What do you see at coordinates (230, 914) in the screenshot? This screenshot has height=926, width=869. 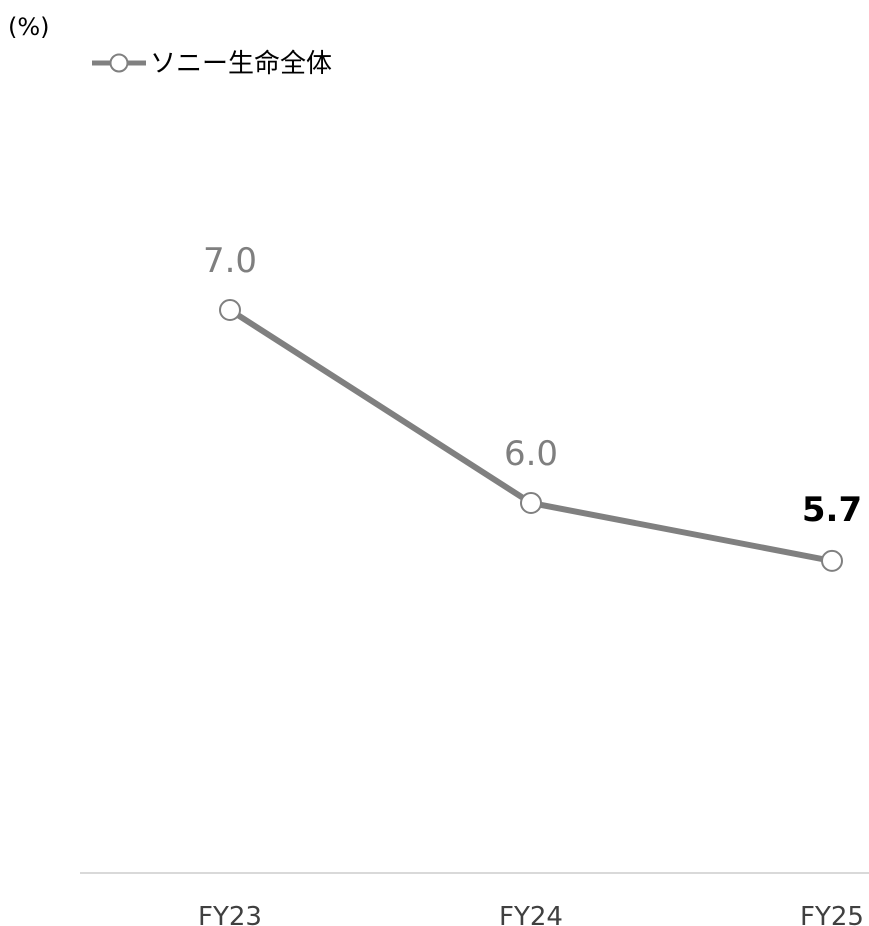 I see `x-tick-label: FY23` at bounding box center [230, 914].